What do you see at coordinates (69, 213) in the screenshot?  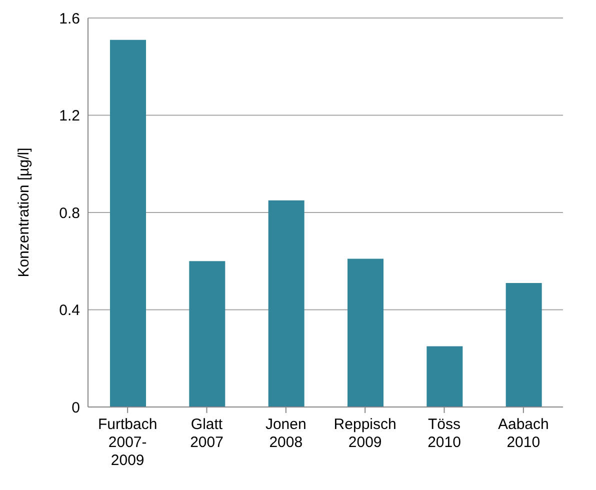 I see `y-tick-label: 0.8` at bounding box center [69, 213].